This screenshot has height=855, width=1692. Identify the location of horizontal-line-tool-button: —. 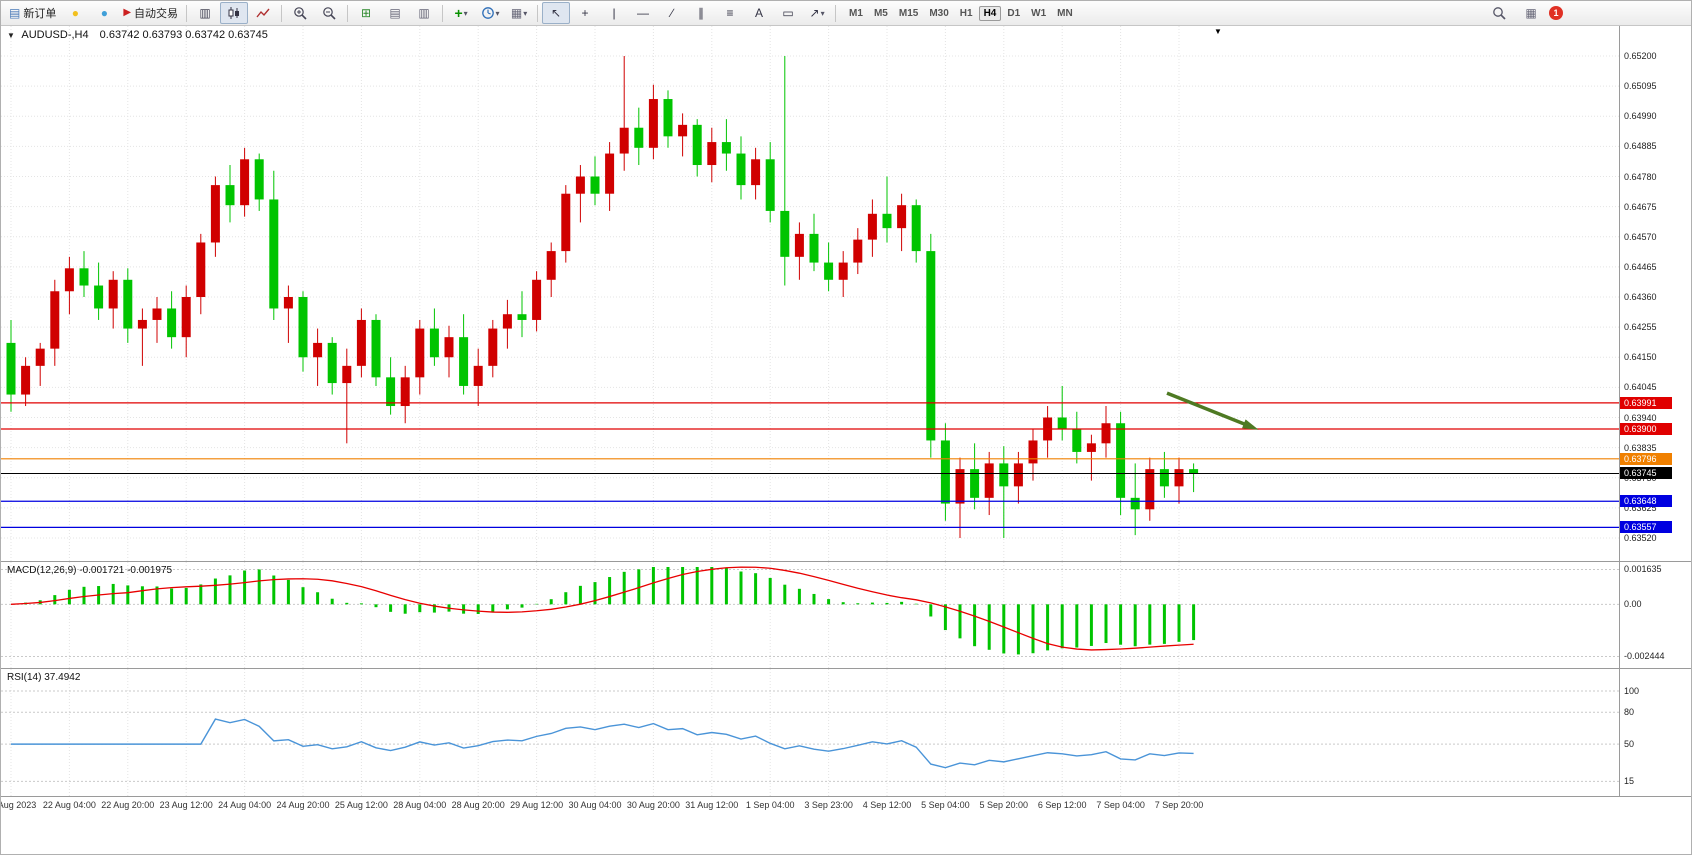
(643, 13).